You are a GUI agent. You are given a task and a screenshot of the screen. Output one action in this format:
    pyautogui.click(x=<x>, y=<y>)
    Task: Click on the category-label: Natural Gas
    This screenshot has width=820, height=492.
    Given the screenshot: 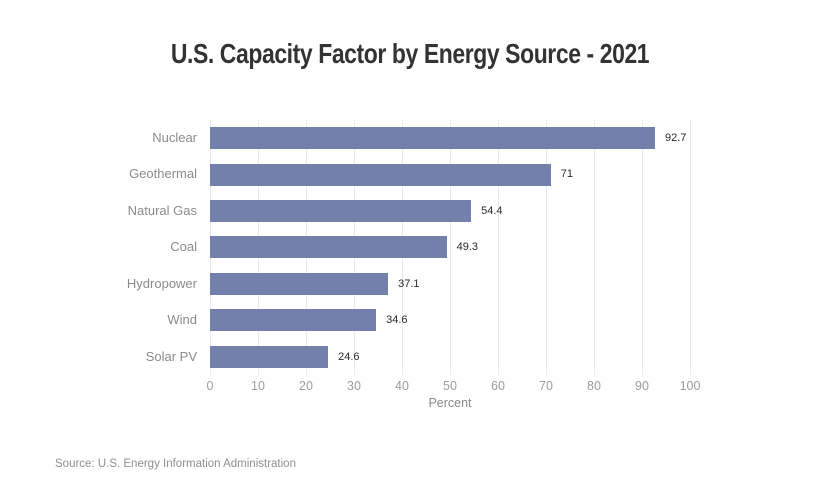 What is the action you would take?
    pyautogui.click(x=162, y=210)
    